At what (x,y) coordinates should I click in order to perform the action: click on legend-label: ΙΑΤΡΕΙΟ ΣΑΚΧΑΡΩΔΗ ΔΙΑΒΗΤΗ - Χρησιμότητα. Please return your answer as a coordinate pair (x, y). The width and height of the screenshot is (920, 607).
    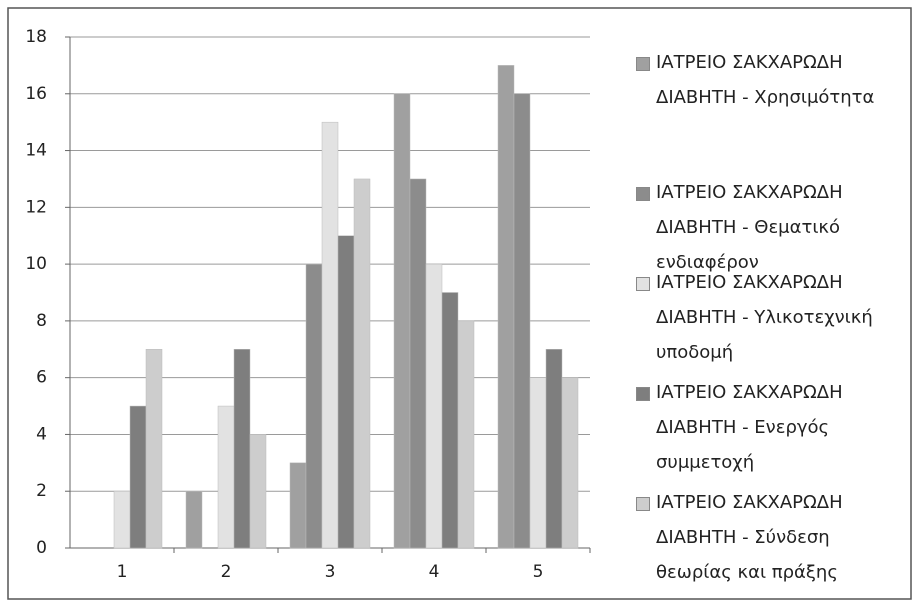
    Looking at the image, I should click on (765, 80).